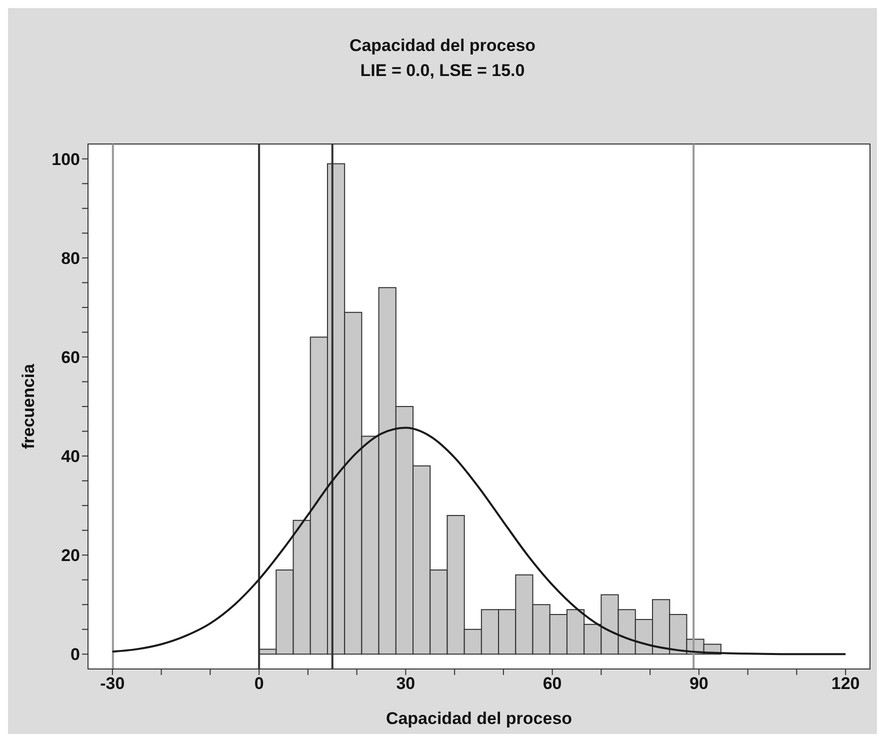 This screenshot has width=885, height=742. What do you see at coordinates (406, 684) in the screenshot?
I see `x-tick-label: 30` at bounding box center [406, 684].